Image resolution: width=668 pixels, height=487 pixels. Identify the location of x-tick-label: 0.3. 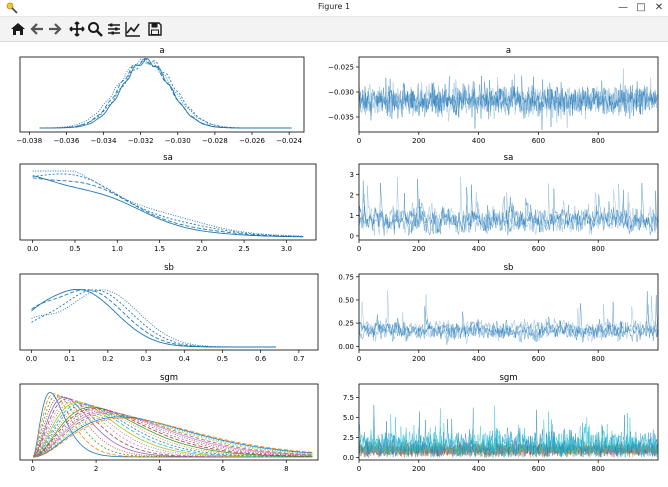
(146, 359).